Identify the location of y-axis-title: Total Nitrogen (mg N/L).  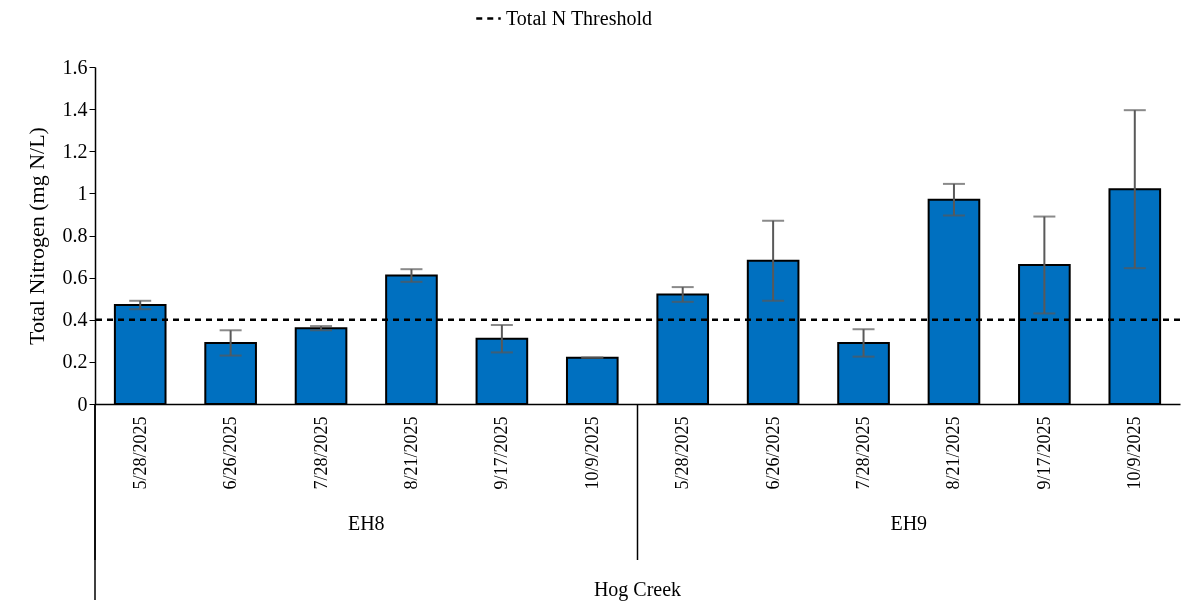
(36, 236).